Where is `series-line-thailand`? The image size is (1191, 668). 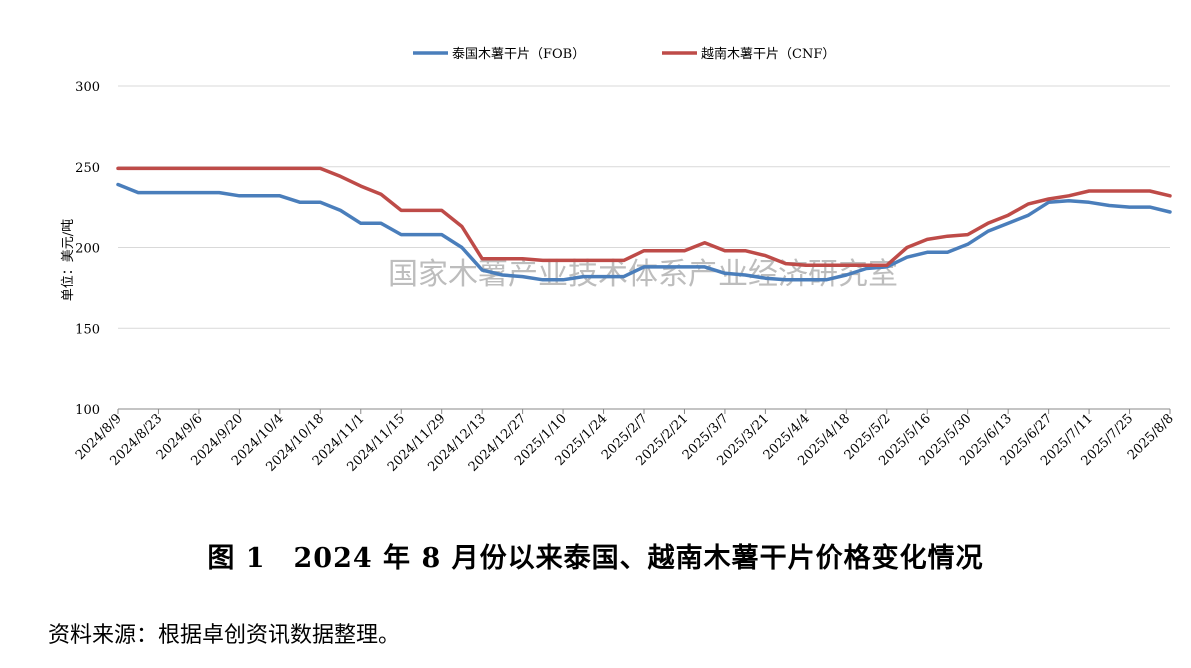 series-line-thailand is located at coordinates (644, 232).